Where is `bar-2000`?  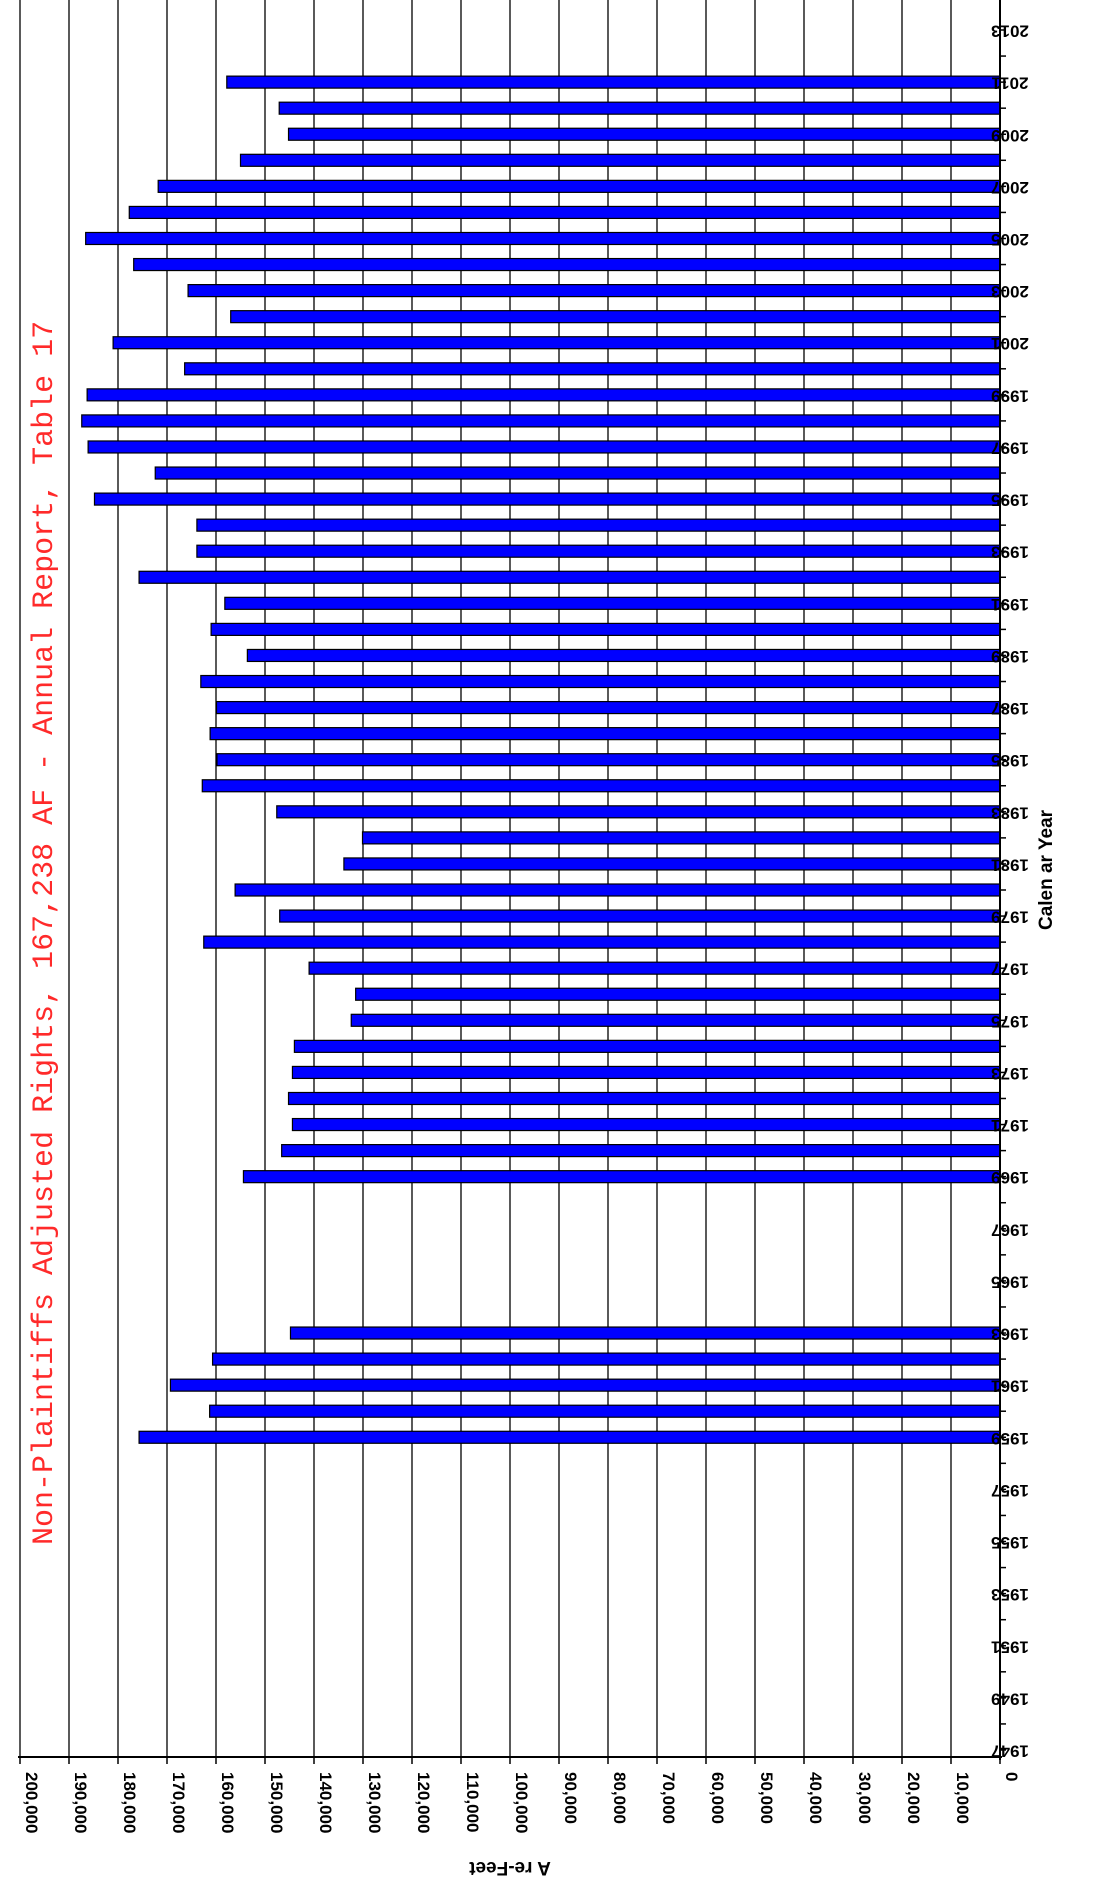
bar-2000 is located at coordinates (592, 369).